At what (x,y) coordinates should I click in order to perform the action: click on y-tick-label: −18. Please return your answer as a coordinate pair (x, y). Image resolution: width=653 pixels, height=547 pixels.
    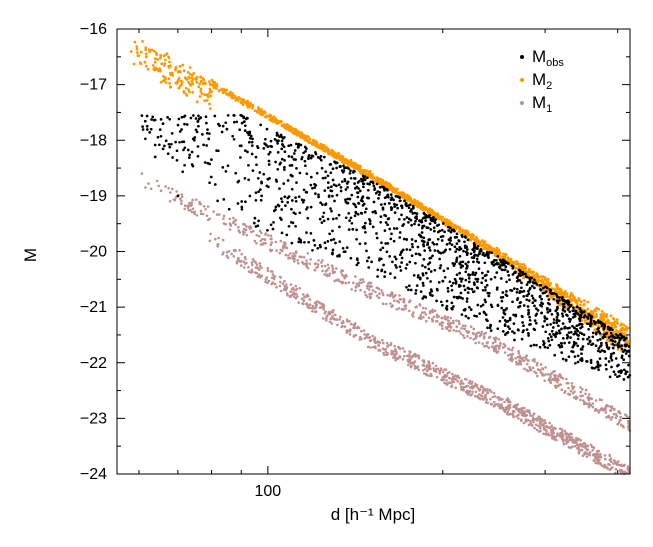
    Looking at the image, I should click on (93, 140).